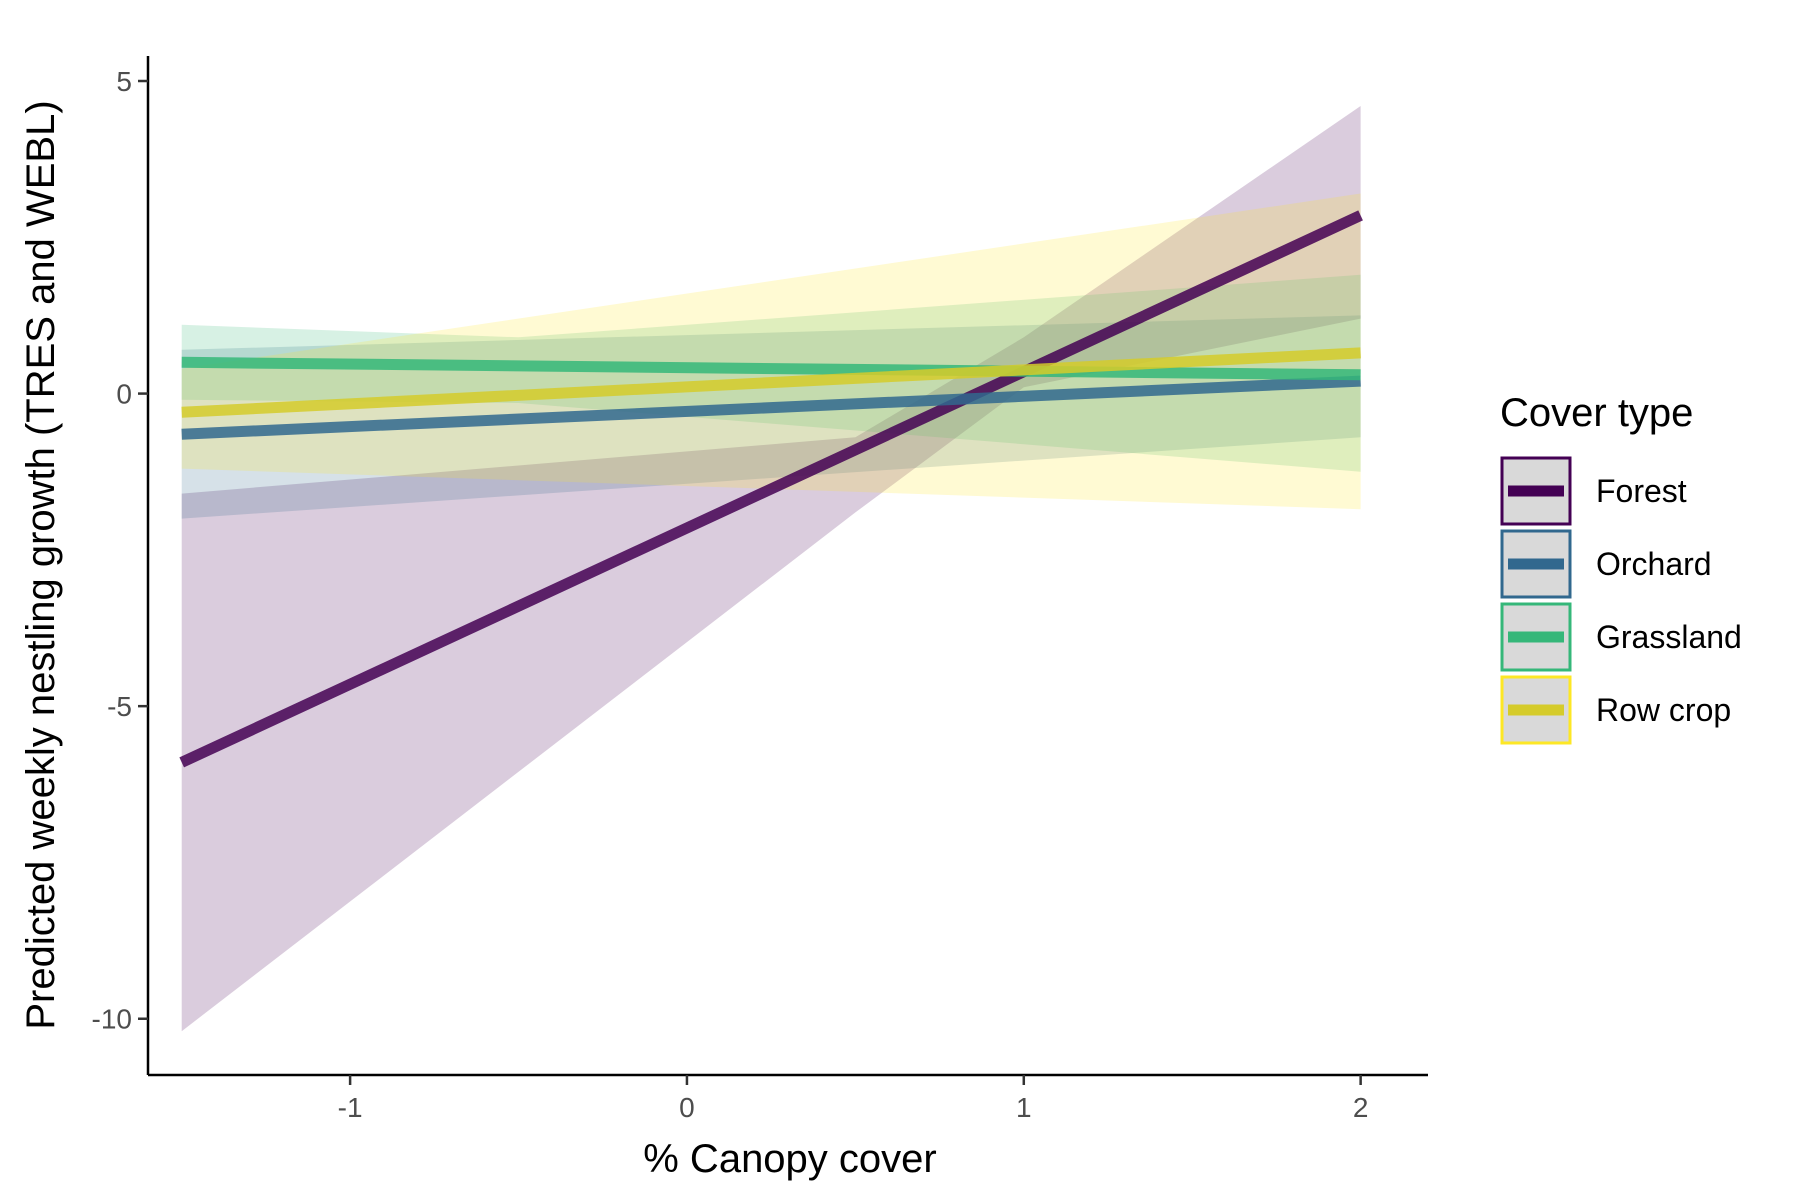  What do you see at coordinates (1663, 710) in the screenshot?
I see `legend-label-row-crop: Row crop` at bounding box center [1663, 710].